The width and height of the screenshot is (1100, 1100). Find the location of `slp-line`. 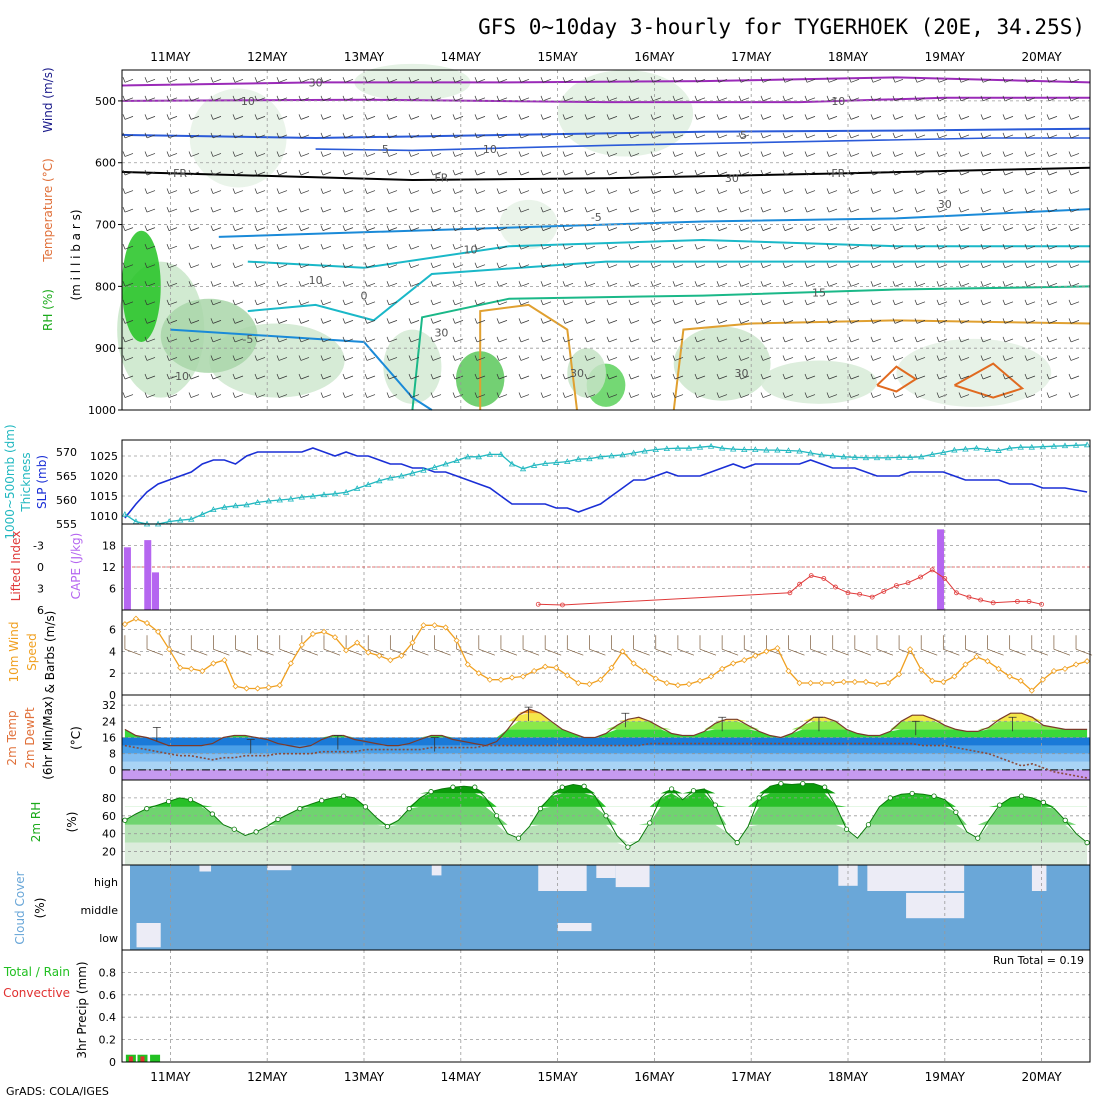

slp-line is located at coordinates (606, 483).